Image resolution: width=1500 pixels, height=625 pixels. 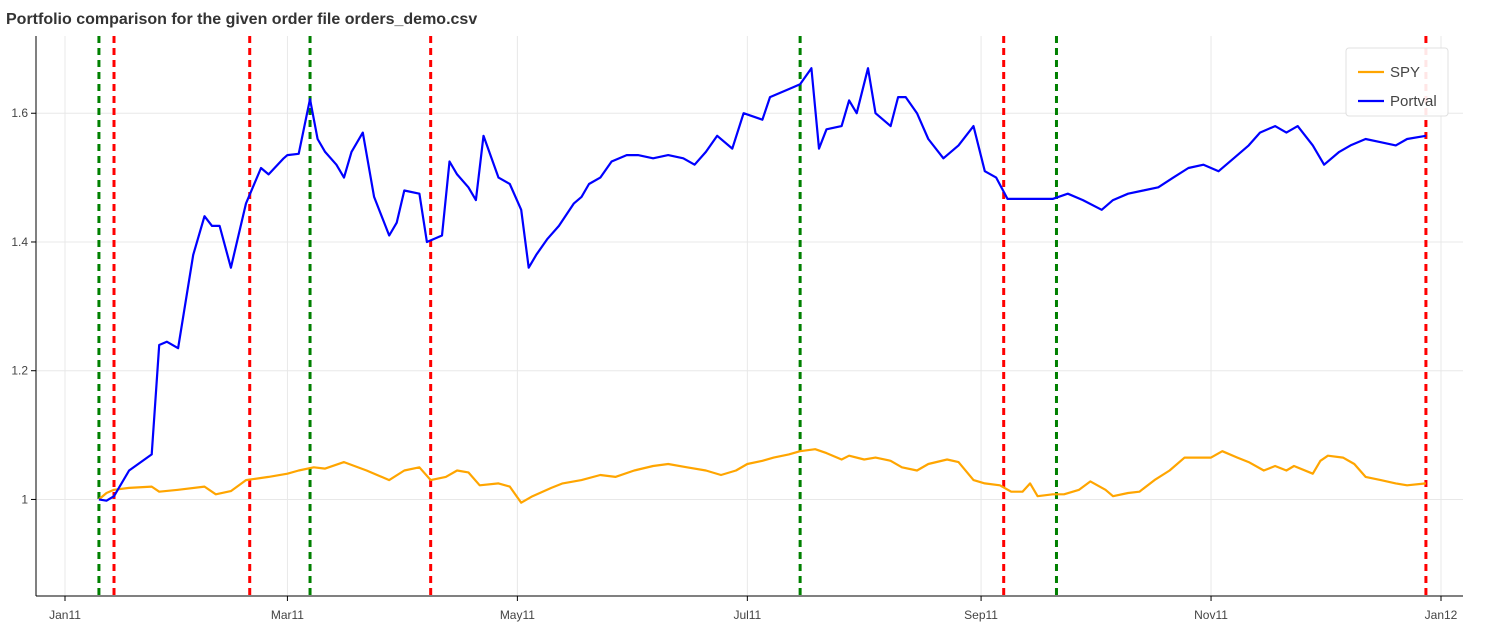 I want to click on x-tick-label: Nov11, so click(x=1211, y=615).